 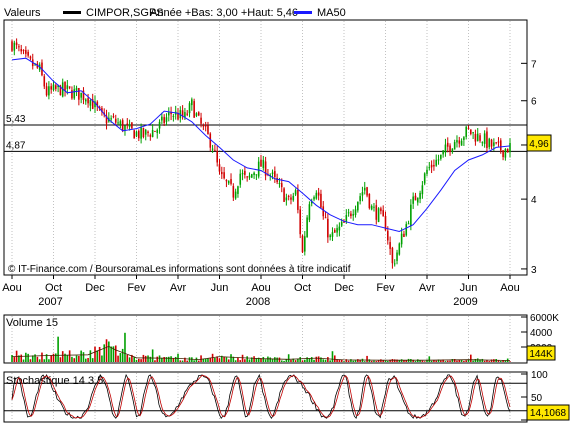 I want to click on last-value-label: 4,96, so click(x=539, y=144).